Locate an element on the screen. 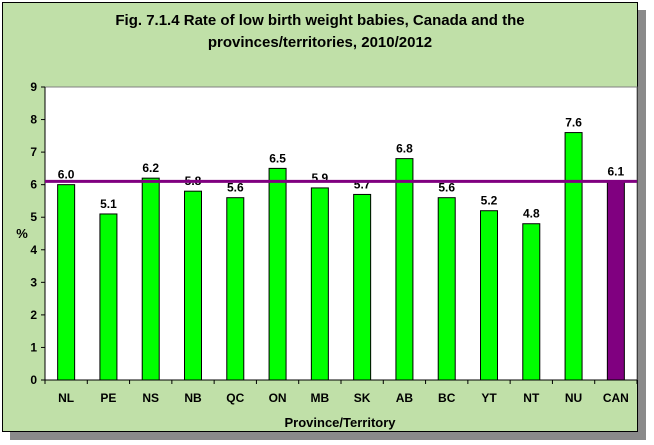  x-tick-label: NT is located at coordinates (531, 398).